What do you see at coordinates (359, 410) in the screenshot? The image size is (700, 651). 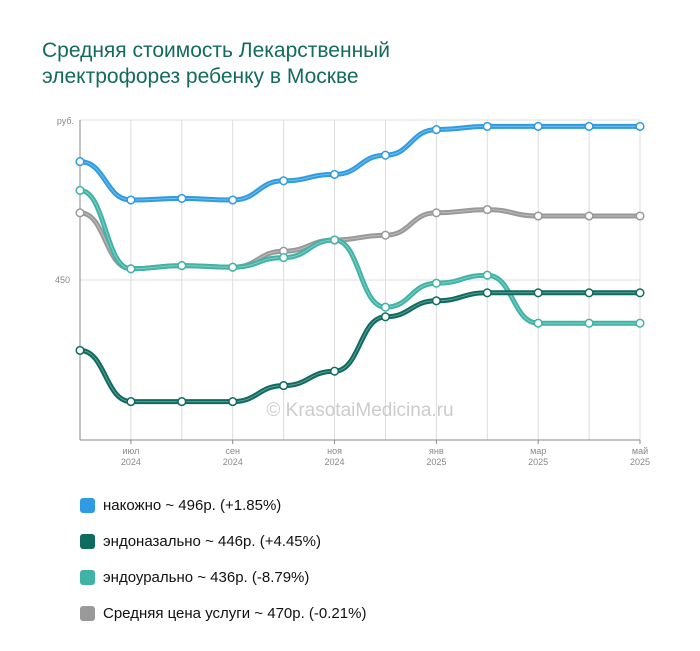 I see `watermark: © KrasotaiMedicina.ru` at bounding box center [359, 410].